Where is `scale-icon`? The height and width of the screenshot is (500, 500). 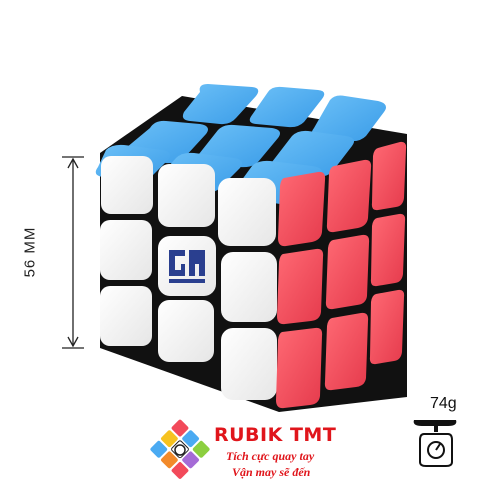
scale-icon is located at coordinates (435, 443).